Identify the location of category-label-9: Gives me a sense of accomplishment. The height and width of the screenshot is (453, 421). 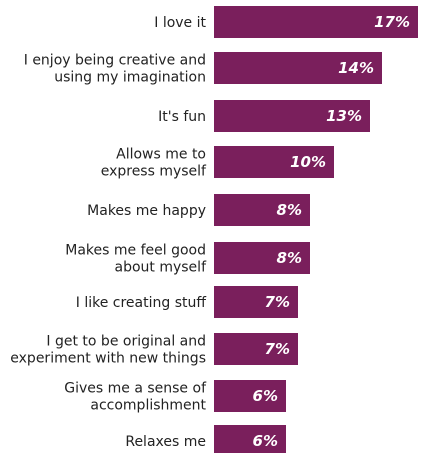
(135, 397).